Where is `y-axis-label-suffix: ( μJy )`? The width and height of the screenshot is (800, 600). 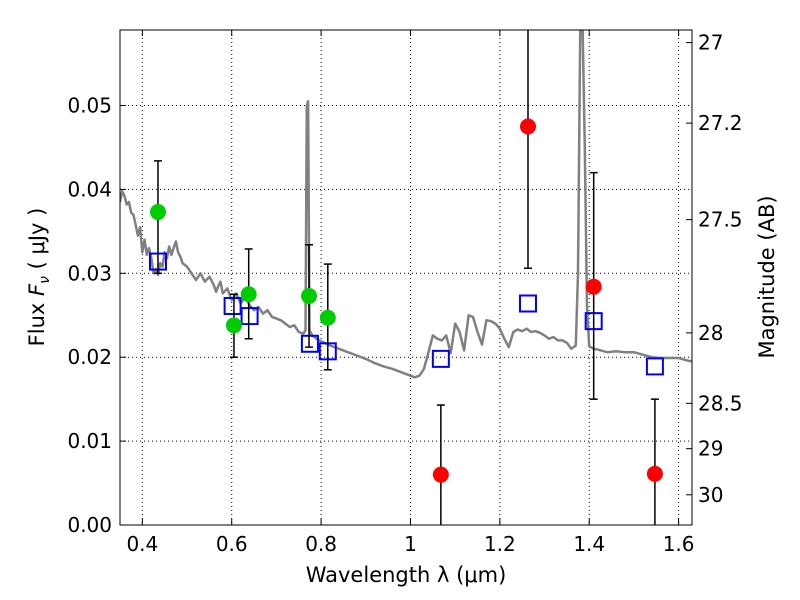
y-axis-label-suffix: ( μJy ) is located at coordinates (37, 242).